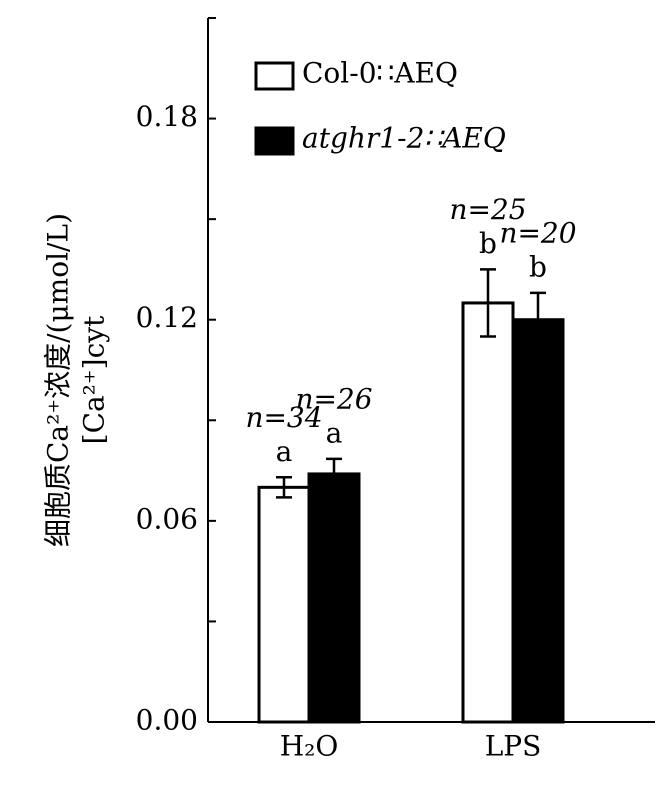  I want to click on legend-label: Col-0∷AEQ, so click(380, 73).